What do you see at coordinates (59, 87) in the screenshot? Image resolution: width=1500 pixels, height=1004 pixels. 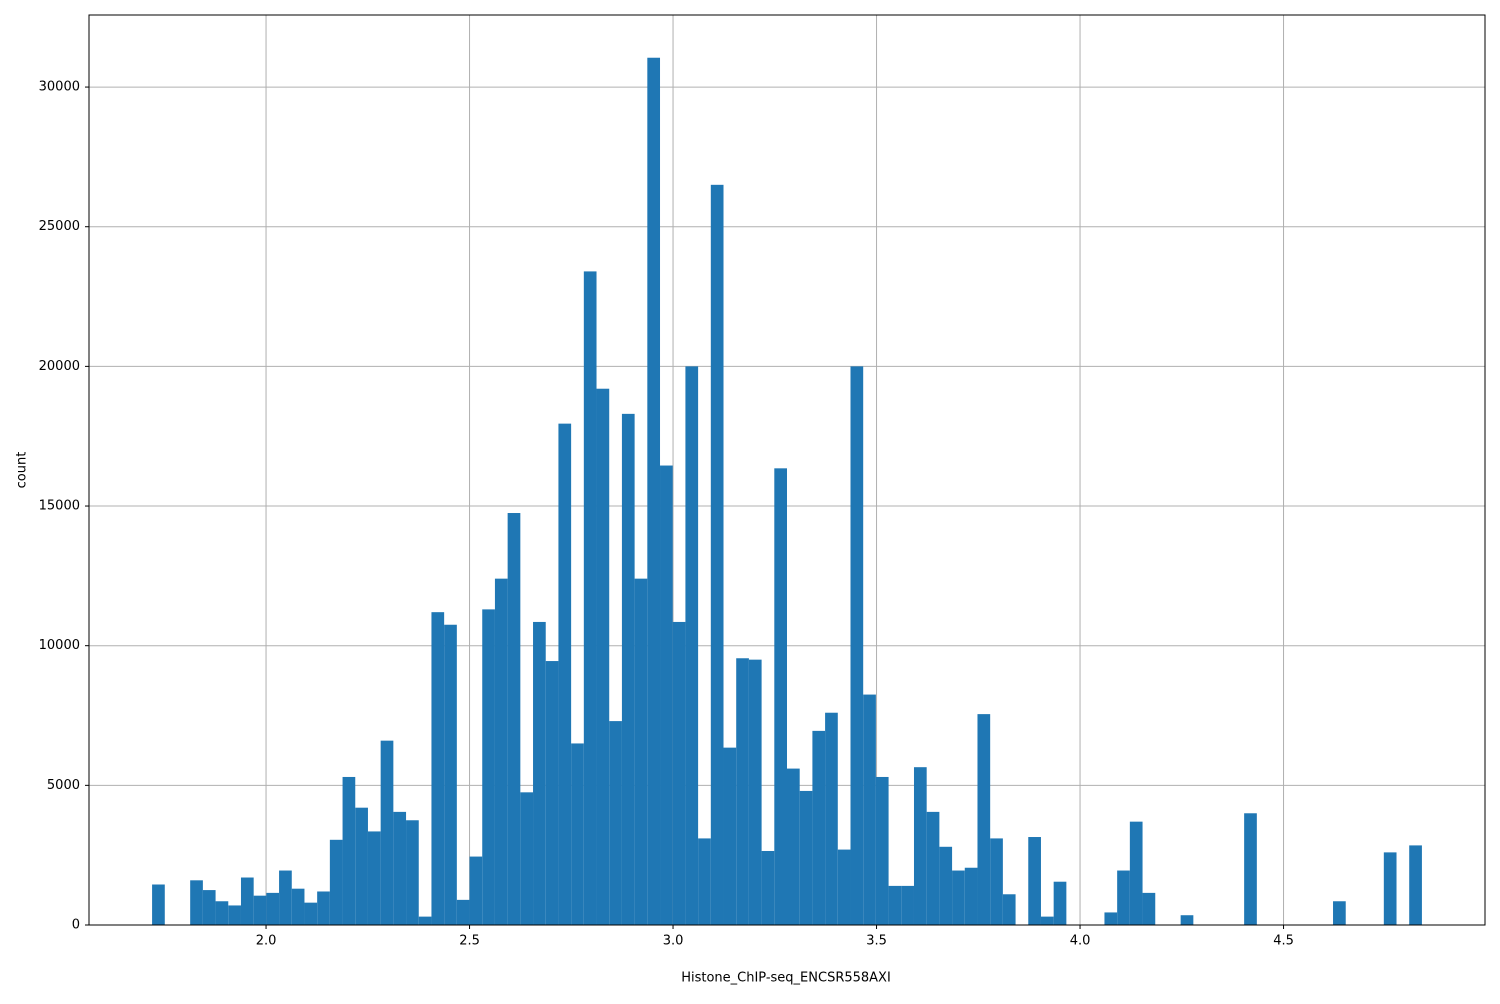 I see `y-tick-label: 30000` at bounding box center [59, 87].